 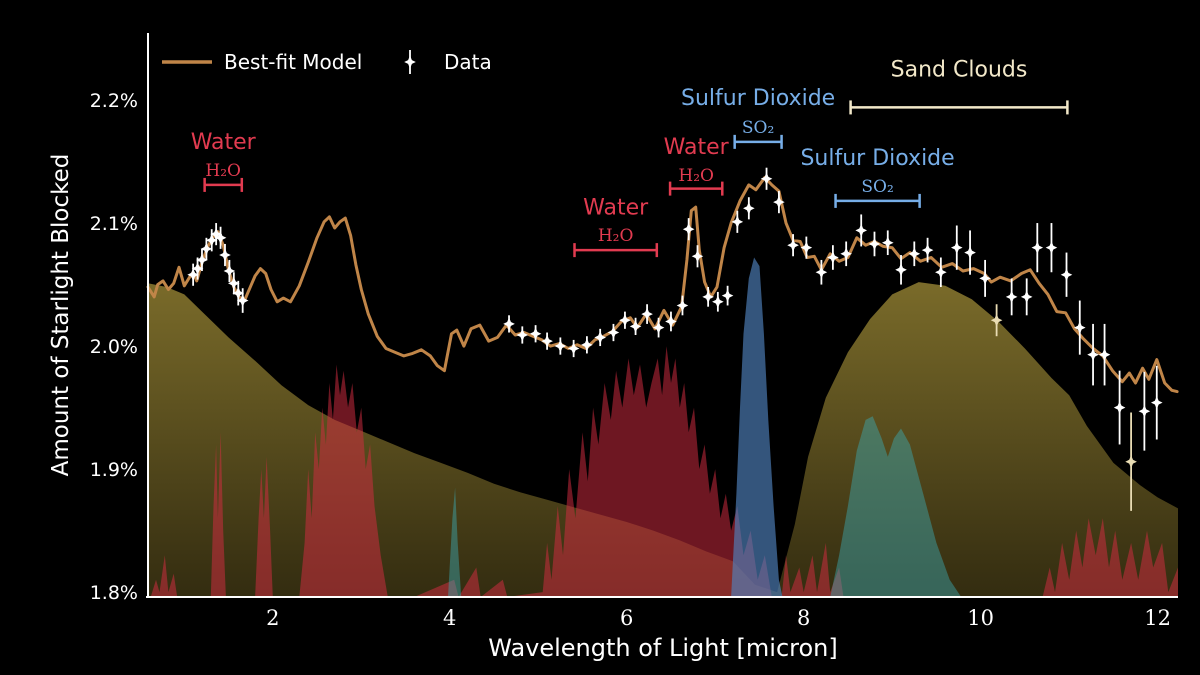 I want to click on legend-data-label: Data, so click(x=468, y=62).